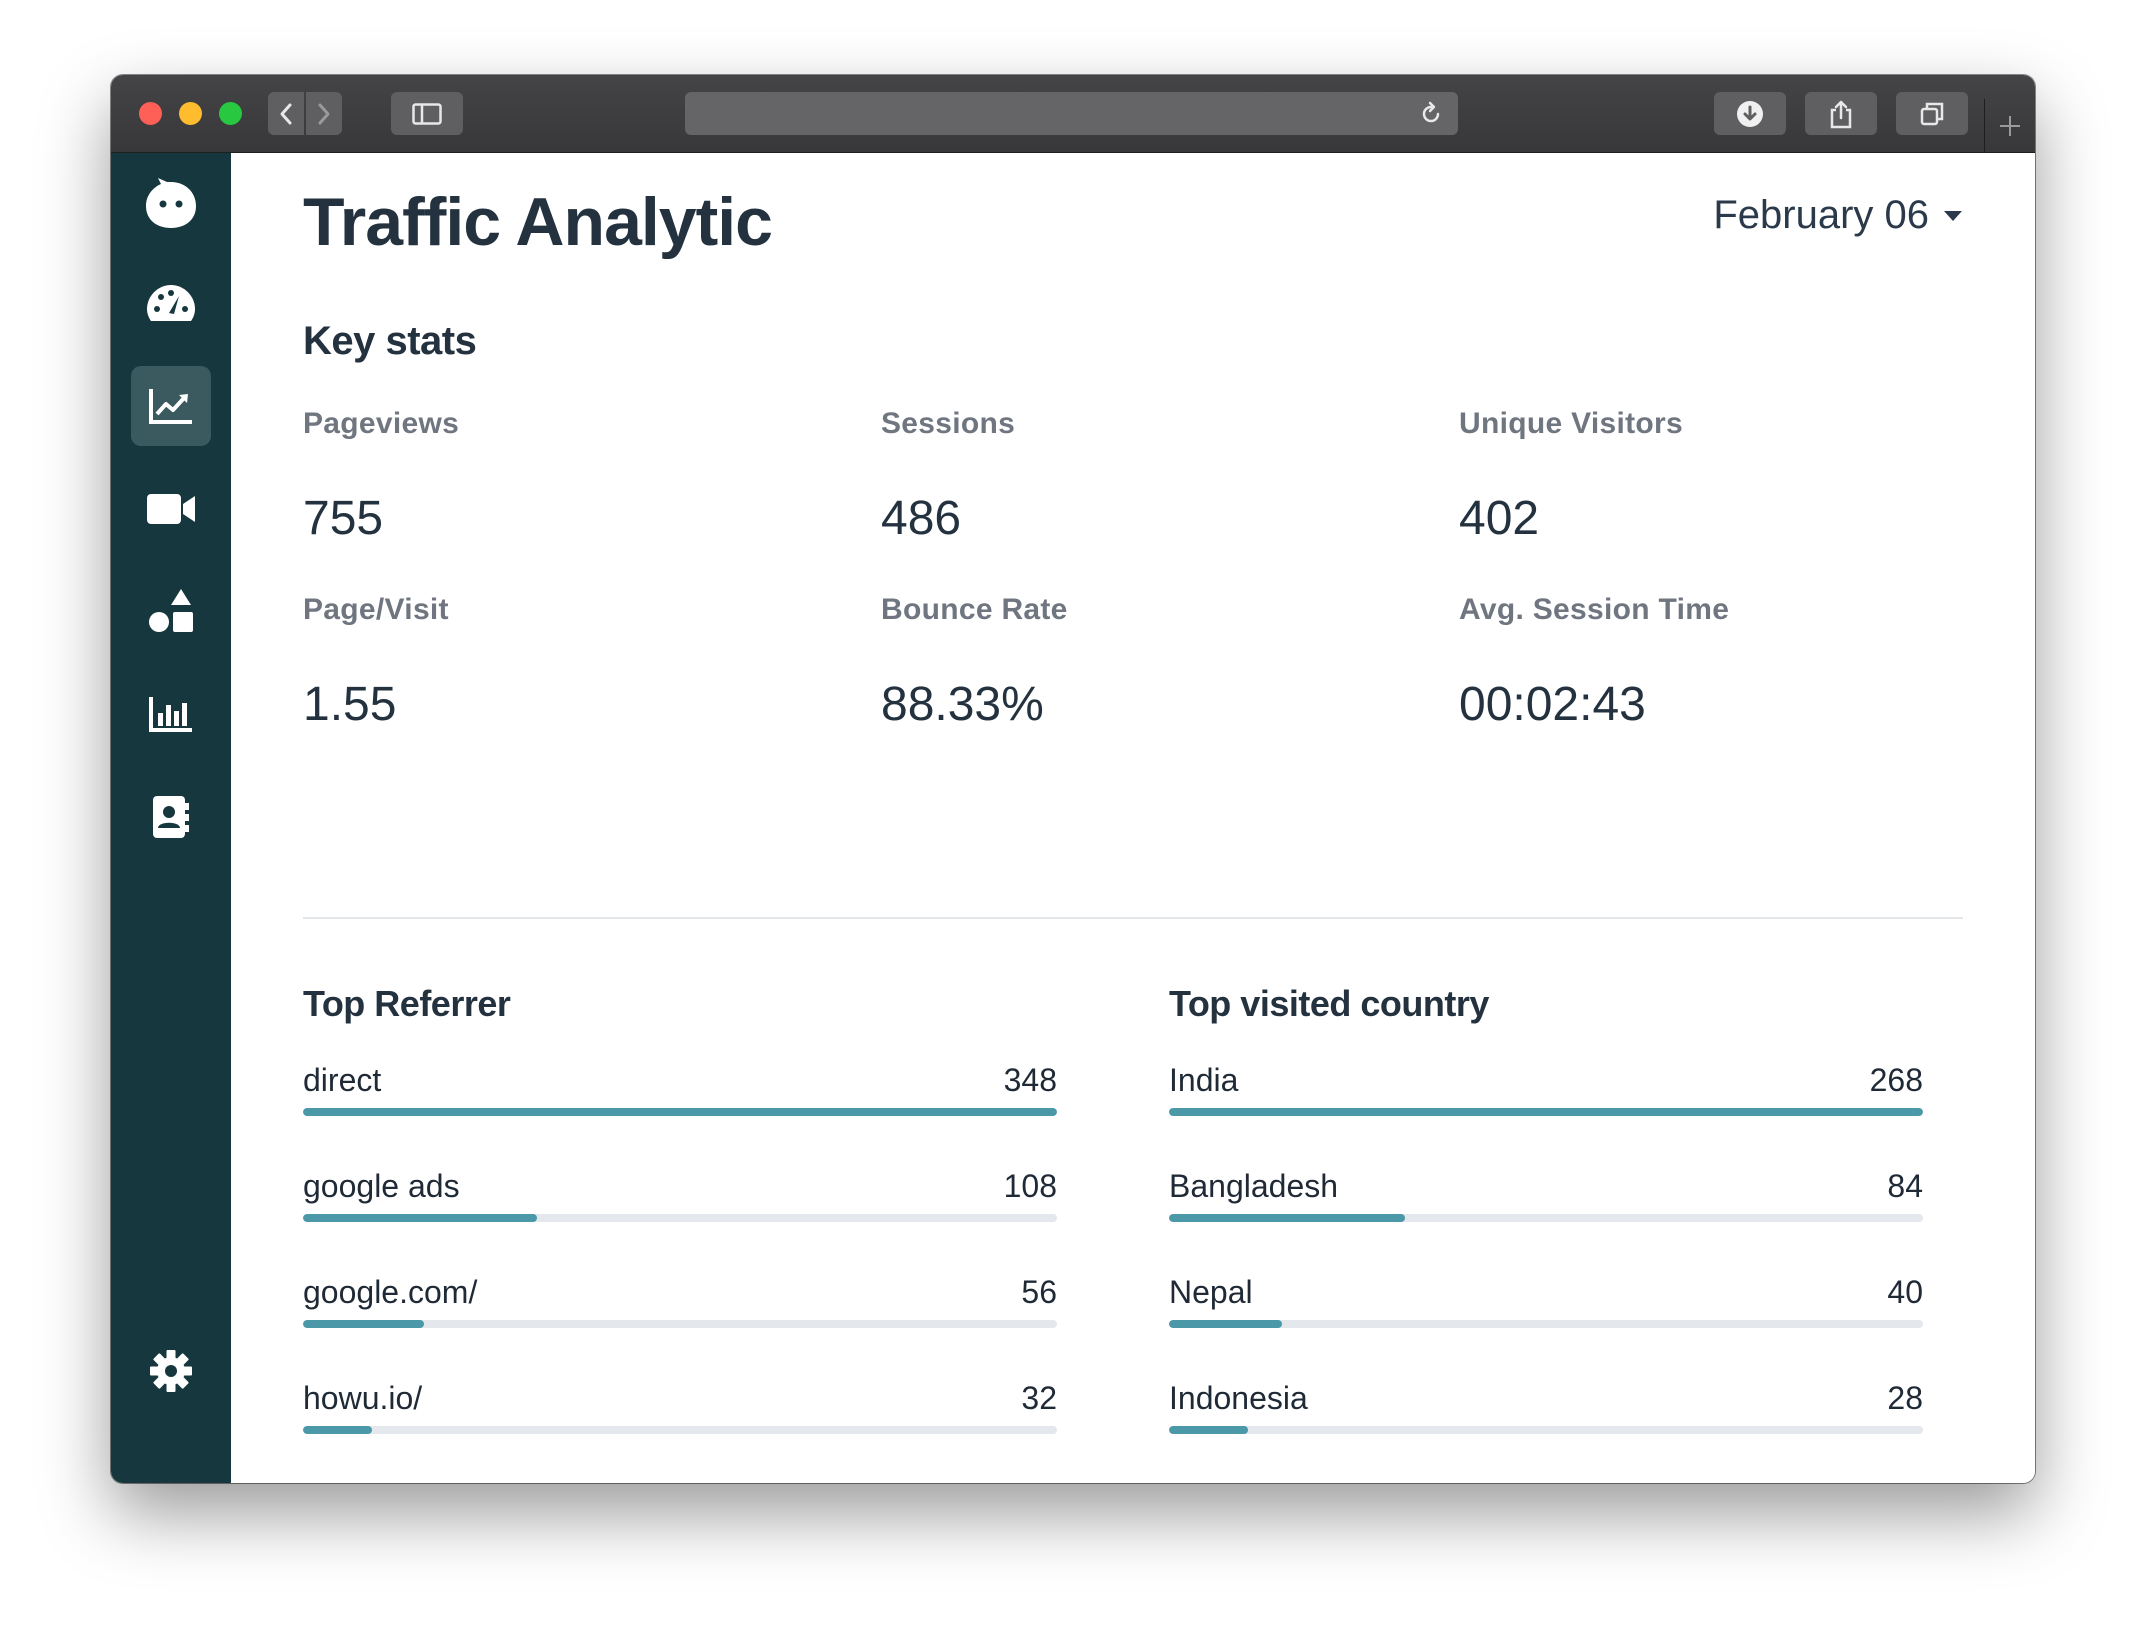 This screenshot has height=1630, width=2146. What do you see at coordinates (1211, 1292) in the screenshot?
I see `list-item-name: Nepal` at bounding box center [1211, 1292].